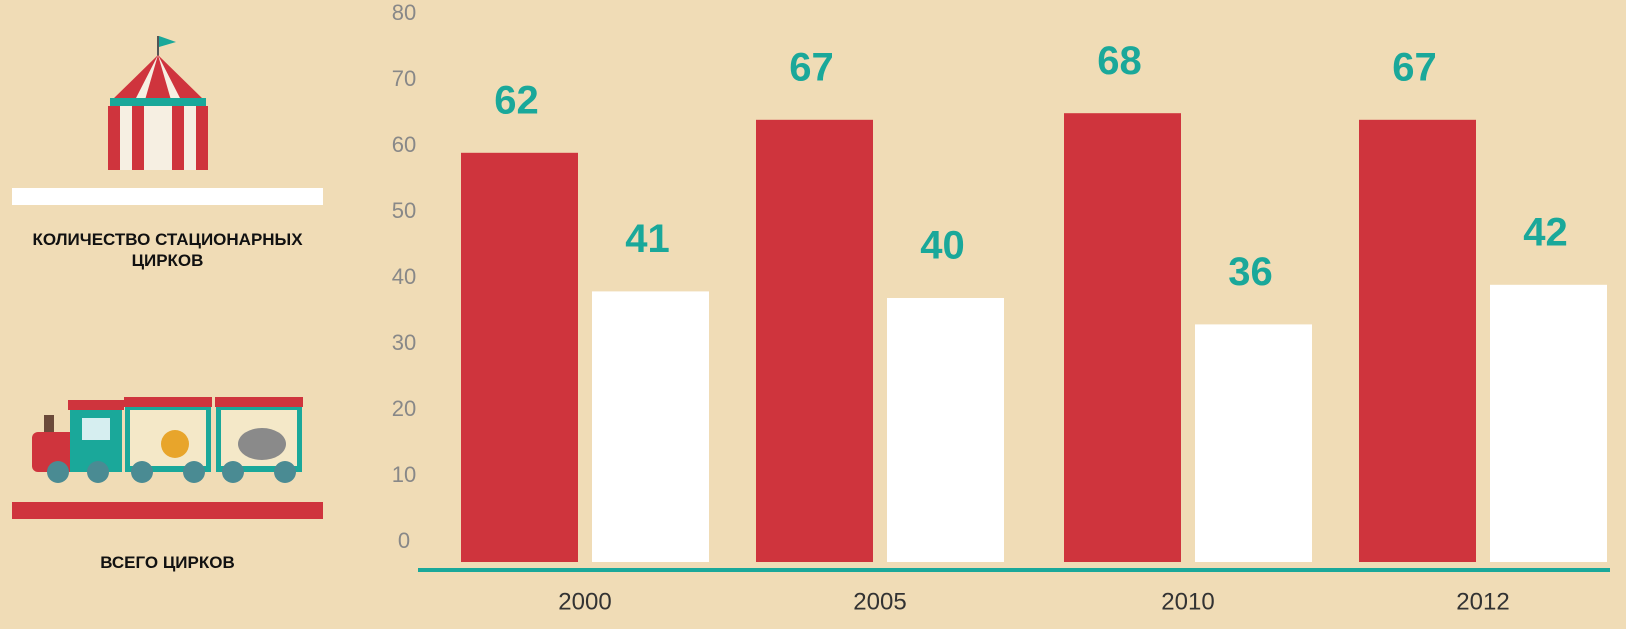 This screenshot has height=629, width=1626. Describe the element at coordinates (404, 12) in the screenshot. I see `y-tick-label: 80` at that location.